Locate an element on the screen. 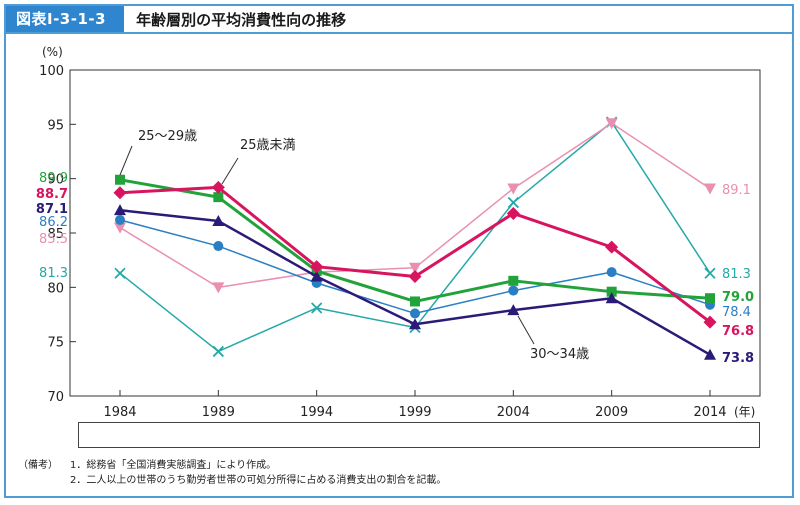 The image size is (800, 505). start-value-label: 88.7 is located at coordinates (52, 194).